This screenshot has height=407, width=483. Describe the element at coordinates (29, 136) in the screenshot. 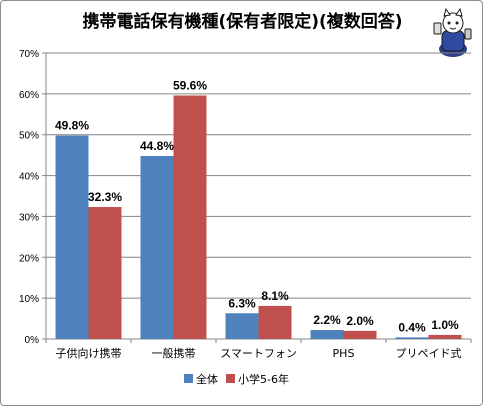

I see `y-tick-label: 50%` at that location.